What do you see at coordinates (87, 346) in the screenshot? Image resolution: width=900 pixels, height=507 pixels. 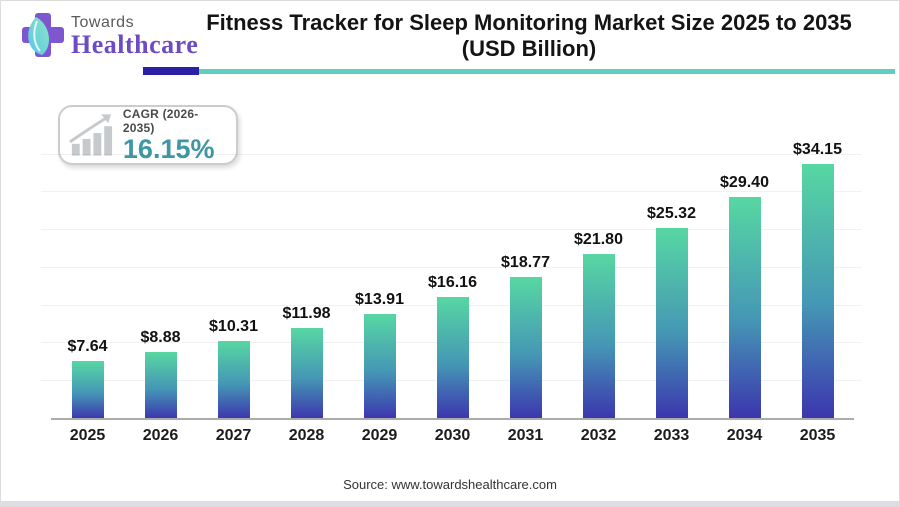 I see `bar-value-label: $7.64` at bounding box center [87, 346].